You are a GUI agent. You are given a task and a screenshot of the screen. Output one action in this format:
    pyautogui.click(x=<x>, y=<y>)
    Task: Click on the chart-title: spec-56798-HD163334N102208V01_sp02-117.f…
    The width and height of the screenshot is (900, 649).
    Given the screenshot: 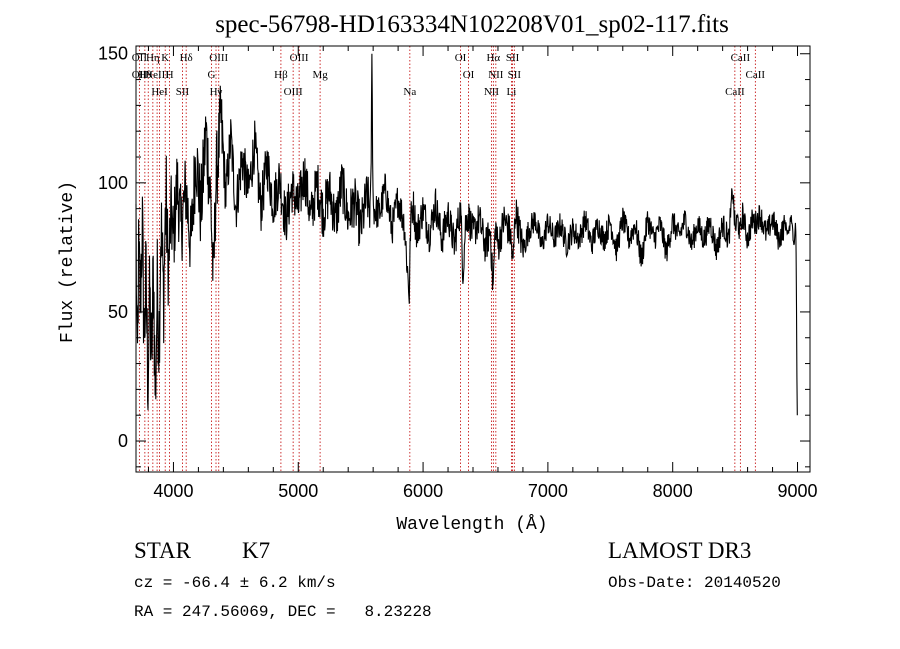 What is the action you would take?
    pyautogui.click(x=472, y=24)
    